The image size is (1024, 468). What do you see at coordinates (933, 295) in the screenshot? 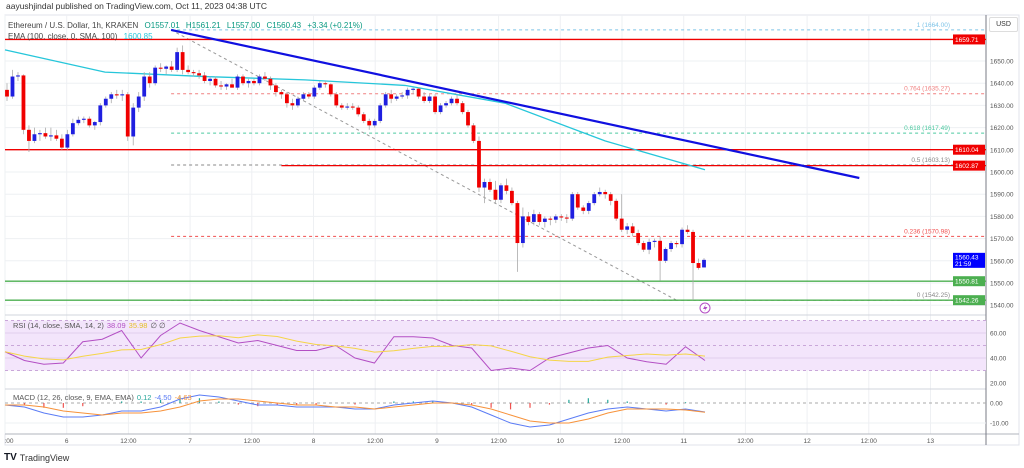
I see `fib-level-label: 0 (1542.25)` at bounding box center [933, 295].